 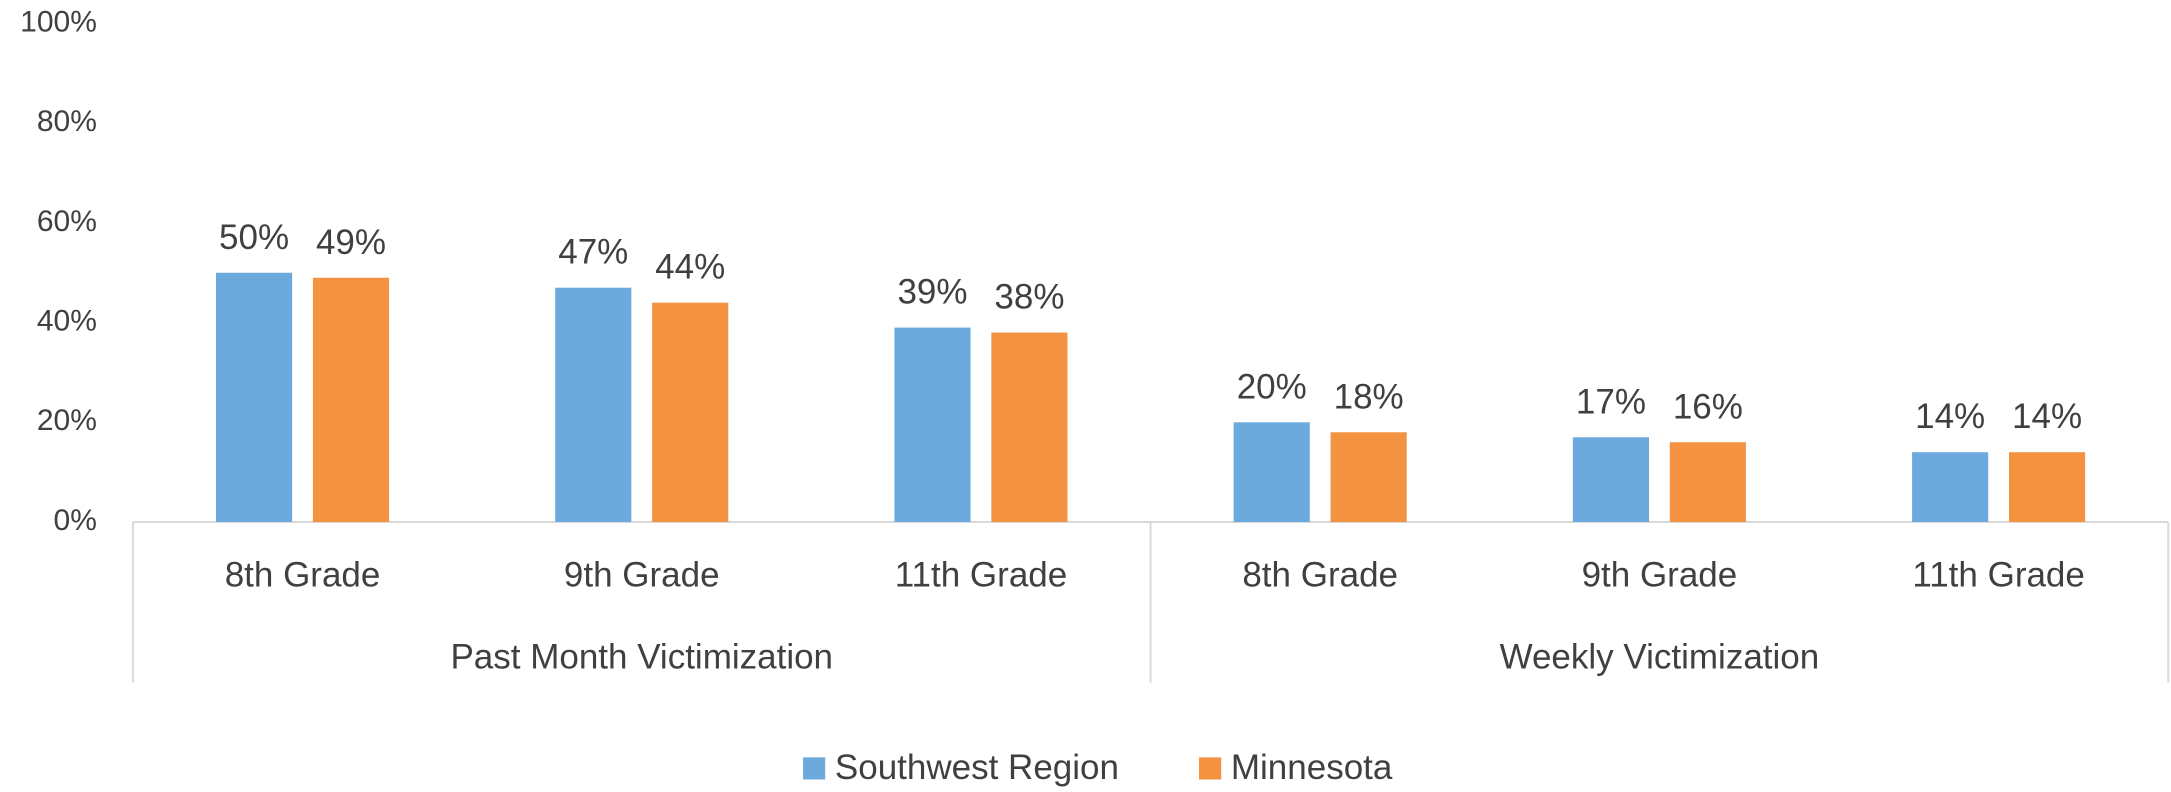 What do you see at coordinates (67, 321) in the screenshot?
I see `y-tick-label: 40%` at bounding box center [67, 321].